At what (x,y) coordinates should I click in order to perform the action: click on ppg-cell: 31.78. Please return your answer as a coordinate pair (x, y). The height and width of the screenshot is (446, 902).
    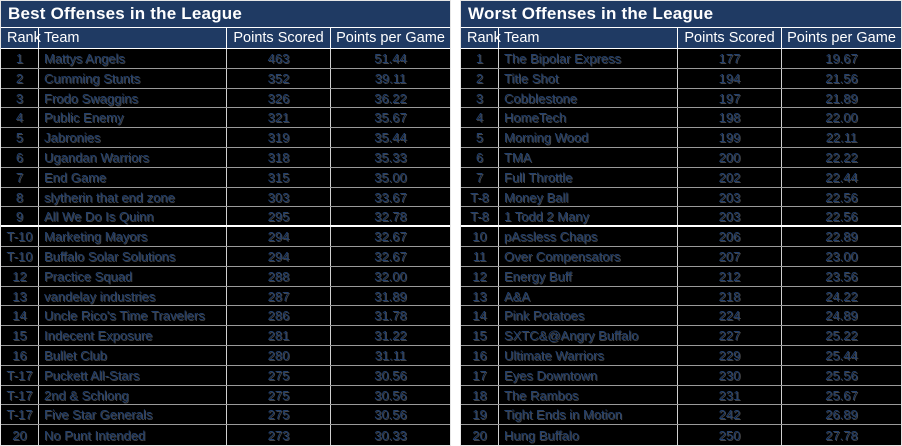
    Looking at the image, I should click on (390, 316).